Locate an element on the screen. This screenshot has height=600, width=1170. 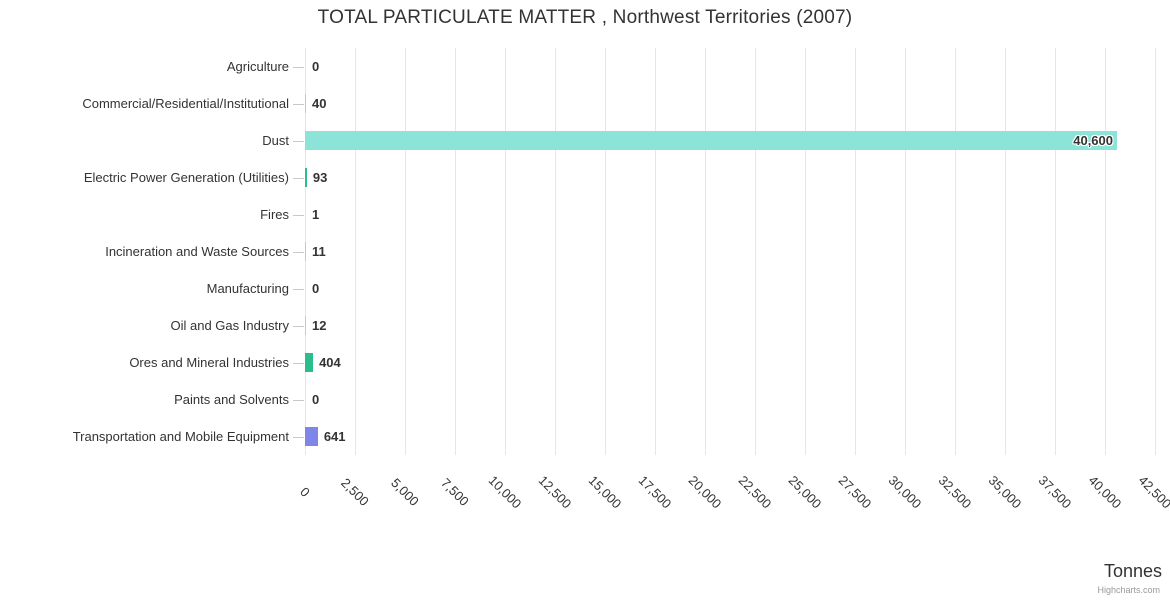
category-label-commercial-residential-institutional: Commercial/Residential/Institutional is located at coordinates (185, 103).